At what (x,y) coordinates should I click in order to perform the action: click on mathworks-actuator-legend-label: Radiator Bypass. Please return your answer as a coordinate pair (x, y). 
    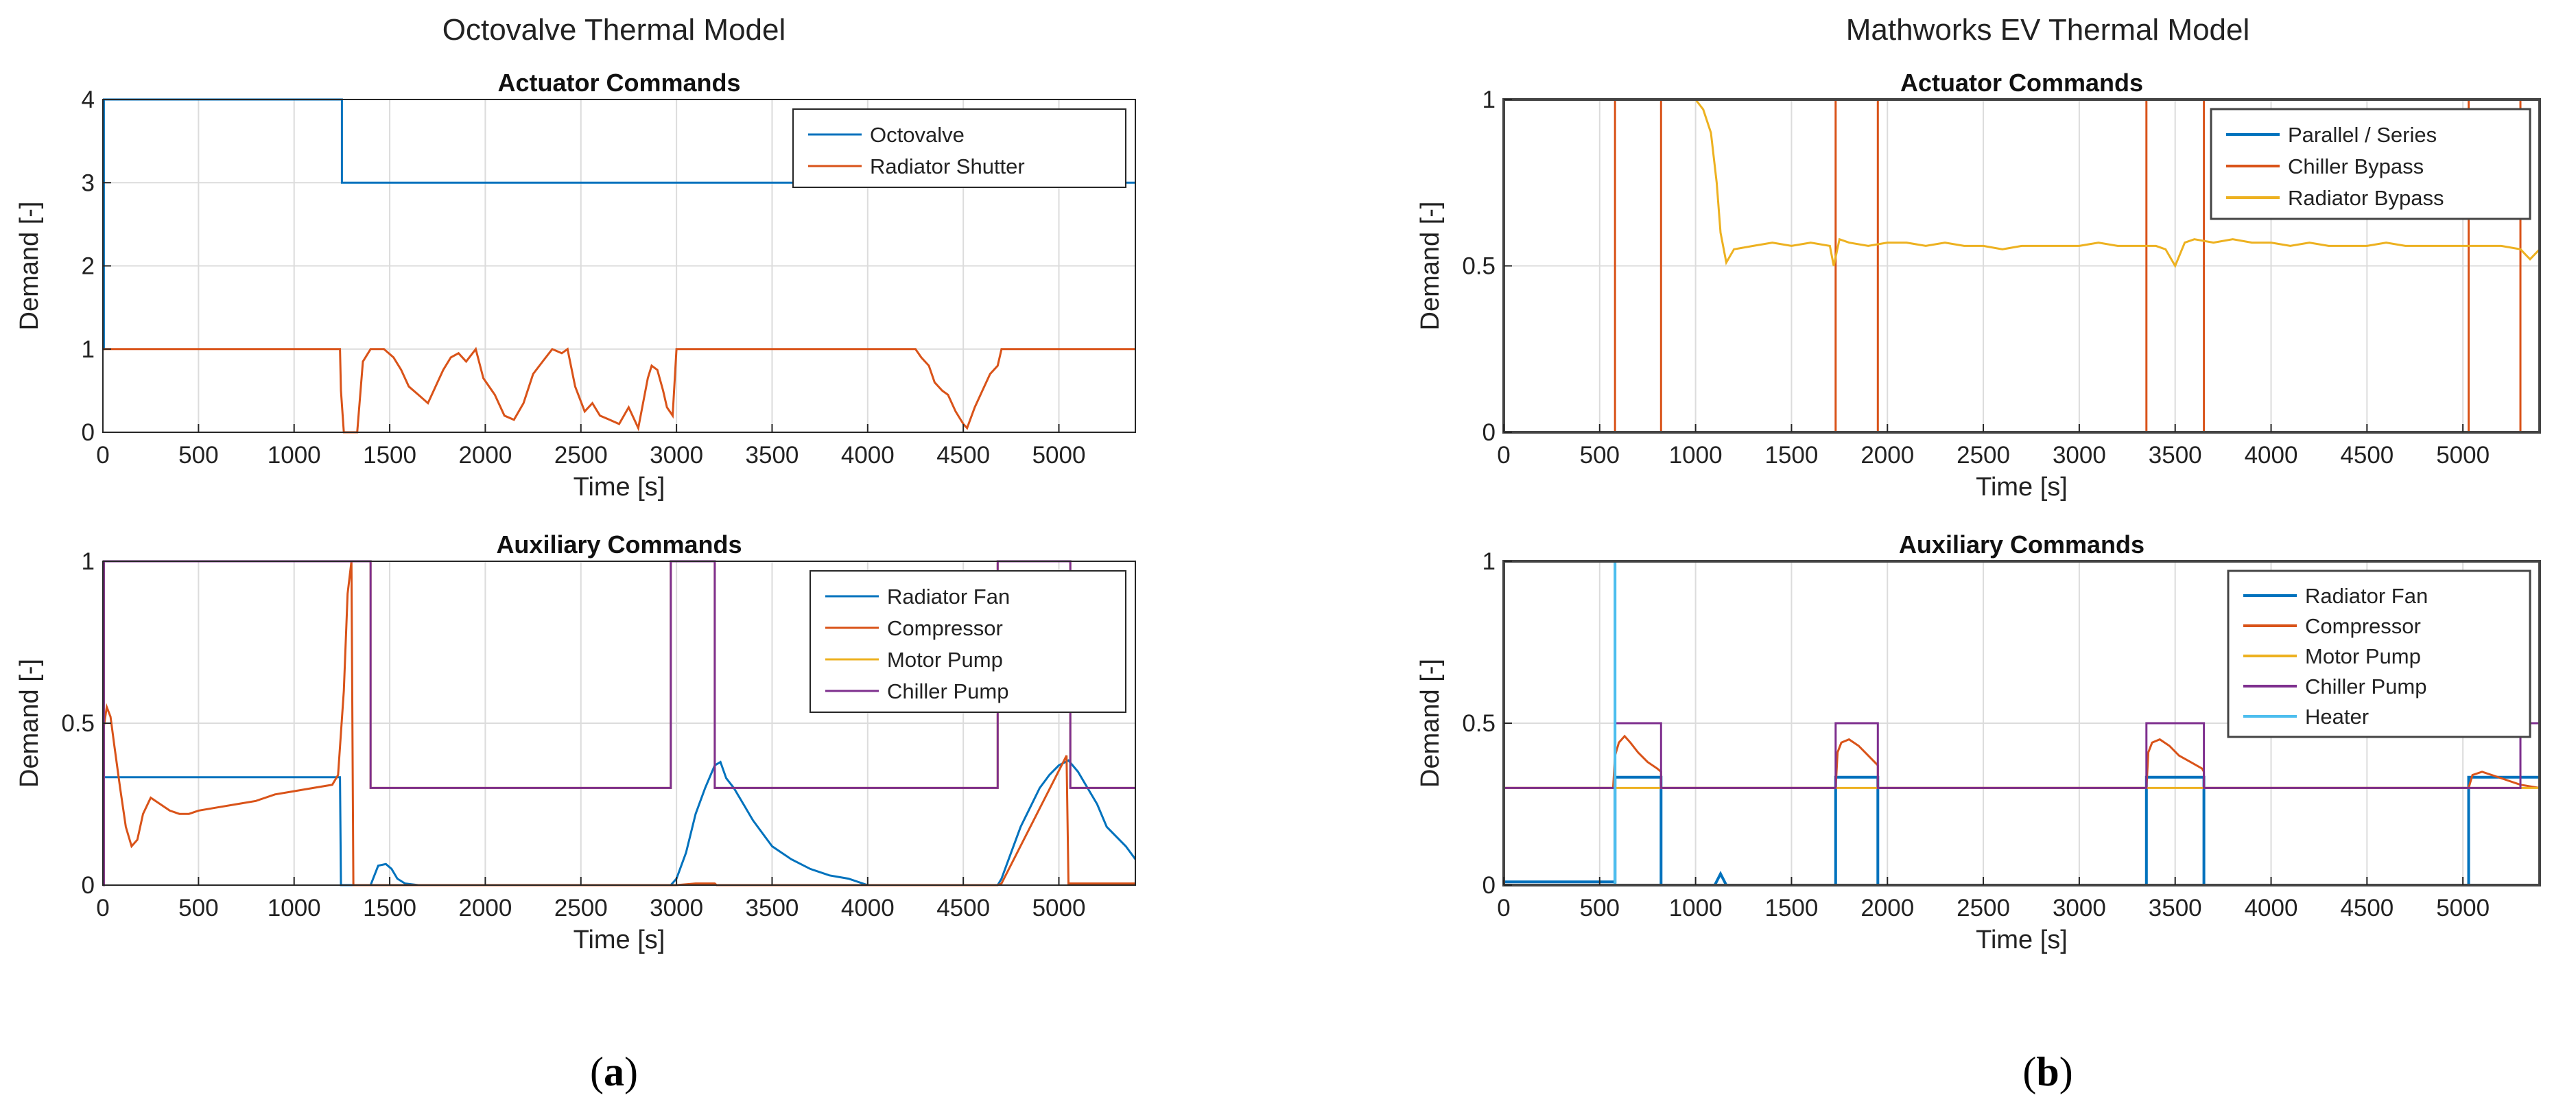
    Looking at the image, I should click on (2366, 198).